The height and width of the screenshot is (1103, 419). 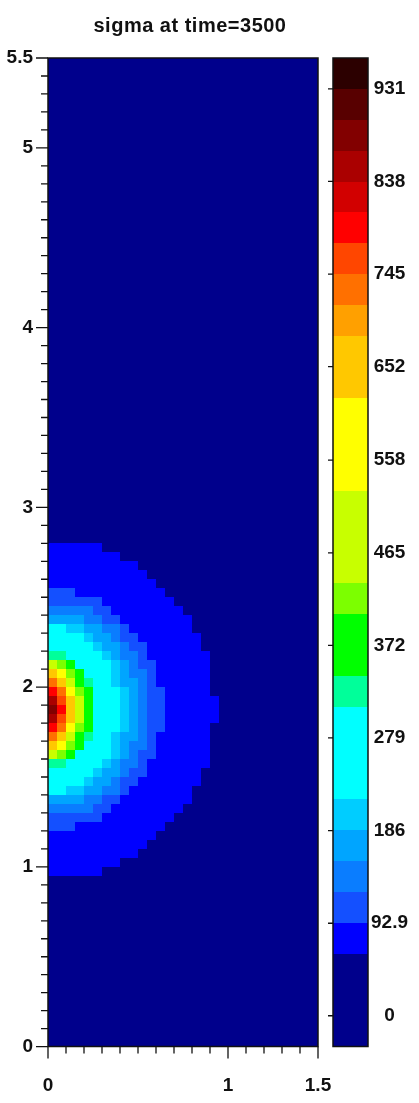 I want to click on color-bar-label: 931, so click(x=389, y=88).